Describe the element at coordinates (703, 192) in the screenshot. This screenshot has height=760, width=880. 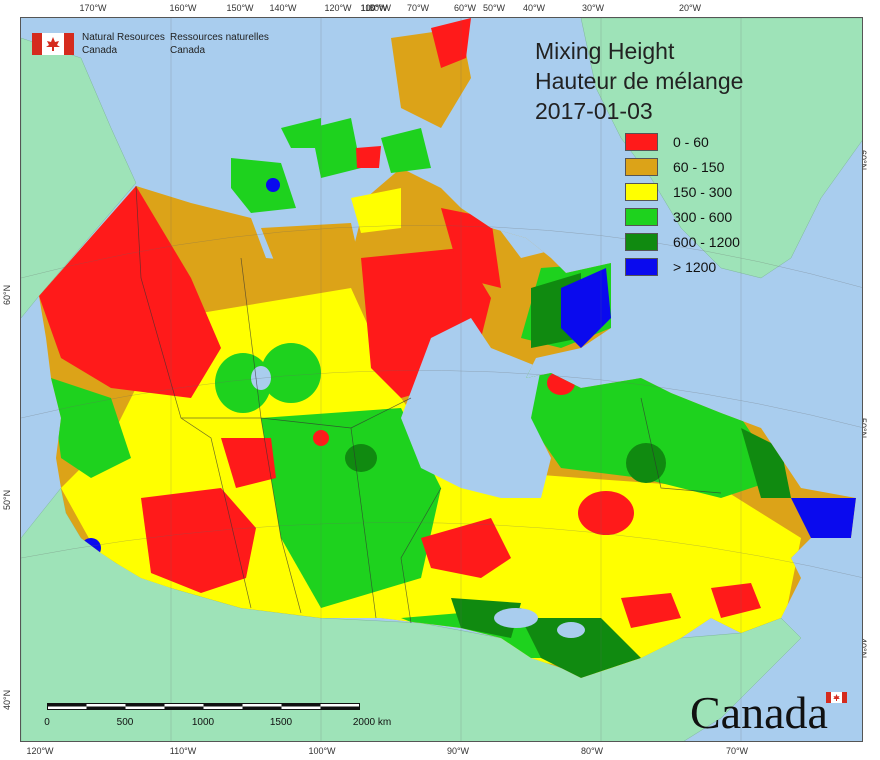
I see `legend-label: 150 - 300` at that location.